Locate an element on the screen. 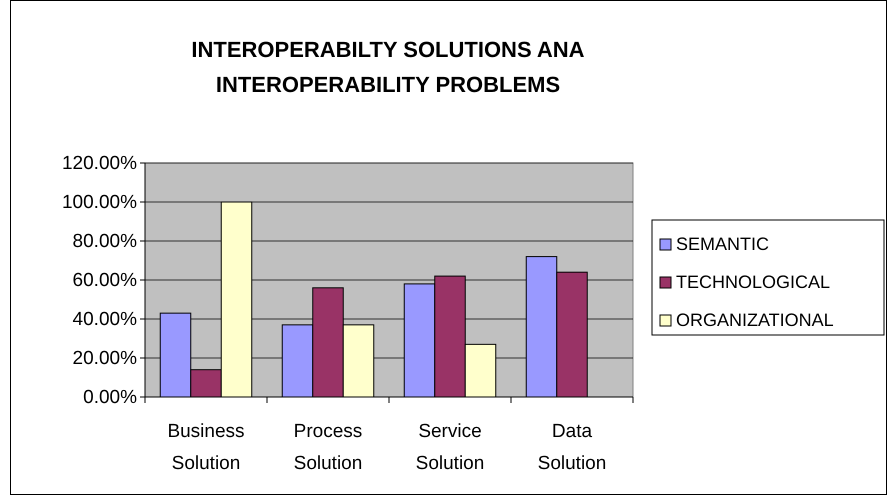 Image resolution: width=887 pixels, height=495 pixels. y-tick-label: 0.00% is located at coordinates (110, 397).